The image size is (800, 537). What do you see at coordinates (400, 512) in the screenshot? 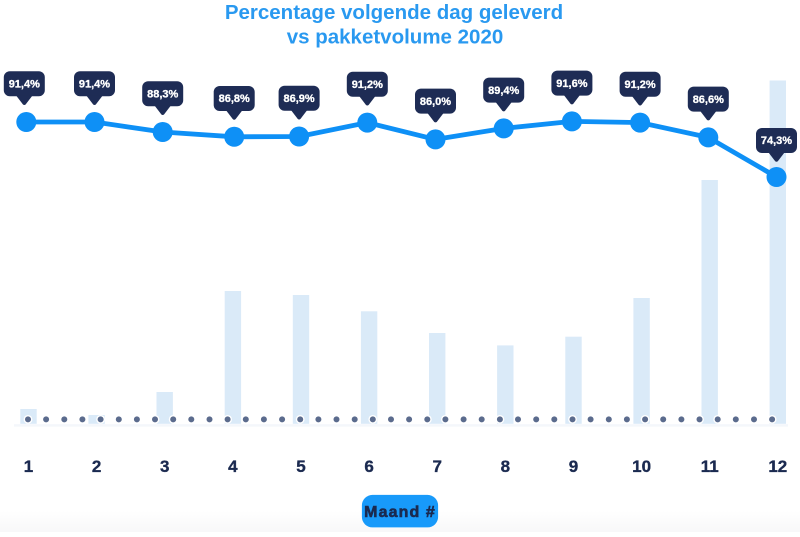
I see `svg-text: Maand #` at bounding box center [400, 512].